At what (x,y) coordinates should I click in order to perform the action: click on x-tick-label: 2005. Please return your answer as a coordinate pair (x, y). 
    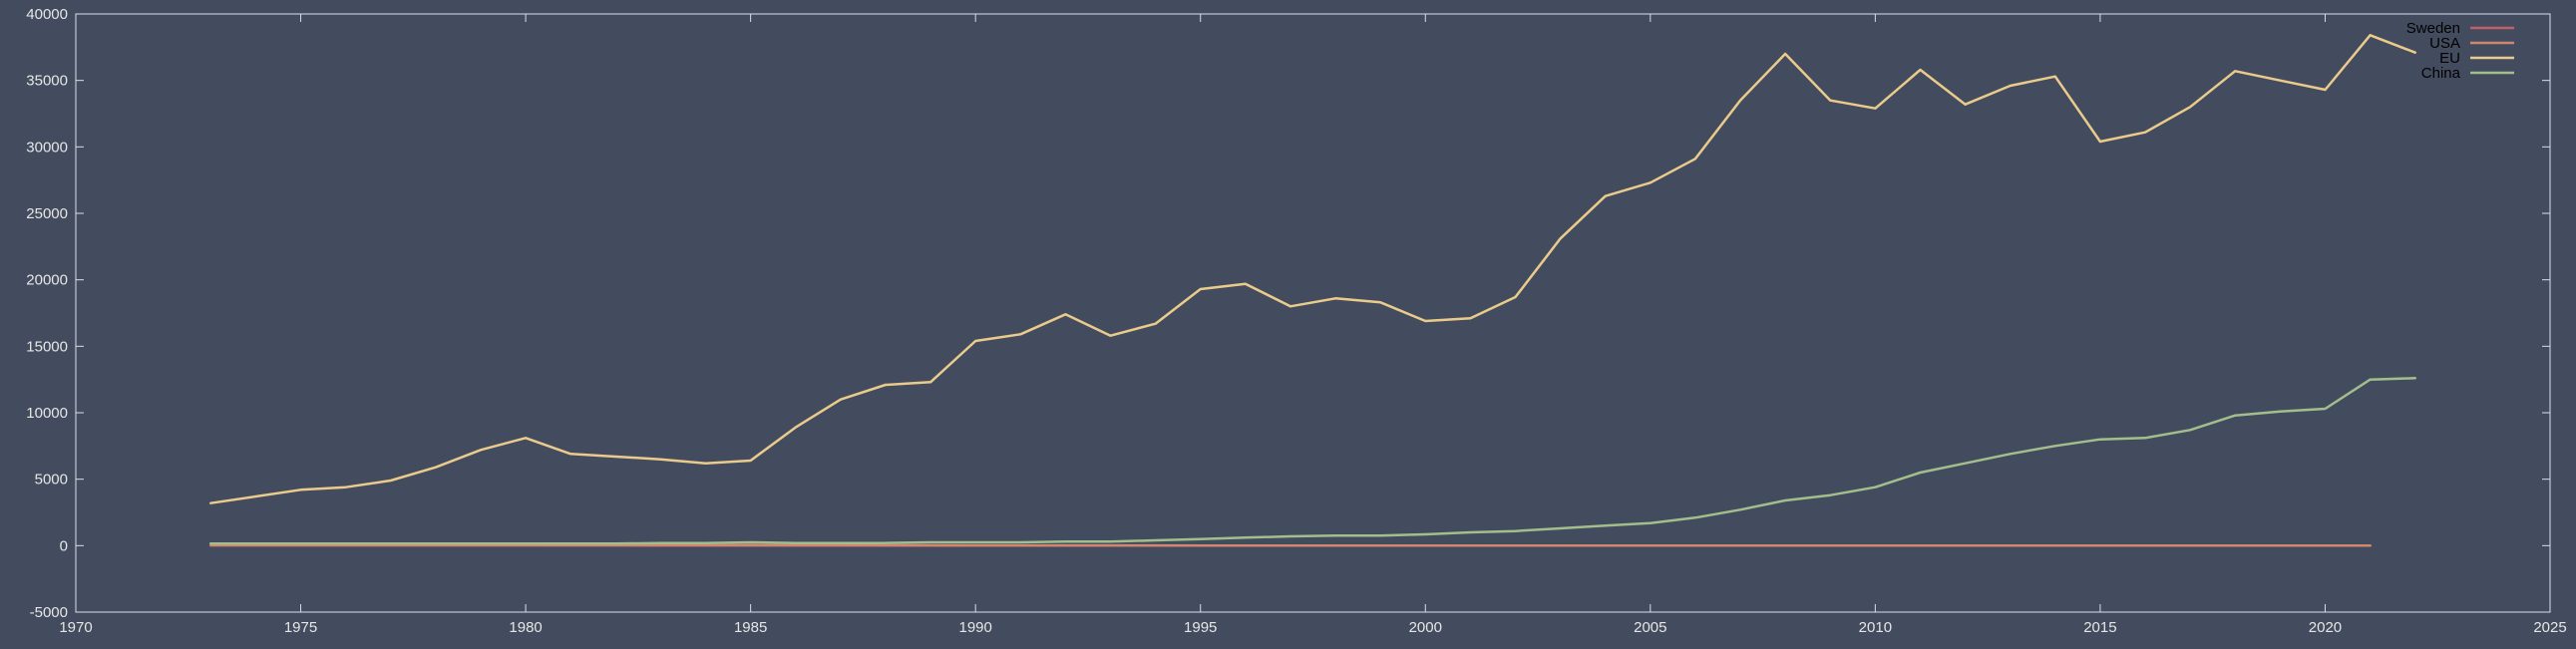
    Looking at the image, I should click on (1650, 627).